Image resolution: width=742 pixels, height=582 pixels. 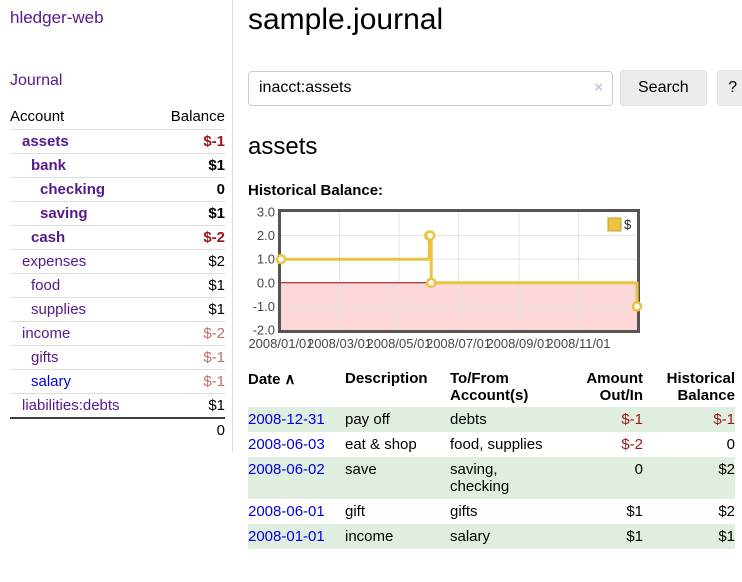 I want to click on svg-text: 2008/01/01, so click(x=280, y=343).